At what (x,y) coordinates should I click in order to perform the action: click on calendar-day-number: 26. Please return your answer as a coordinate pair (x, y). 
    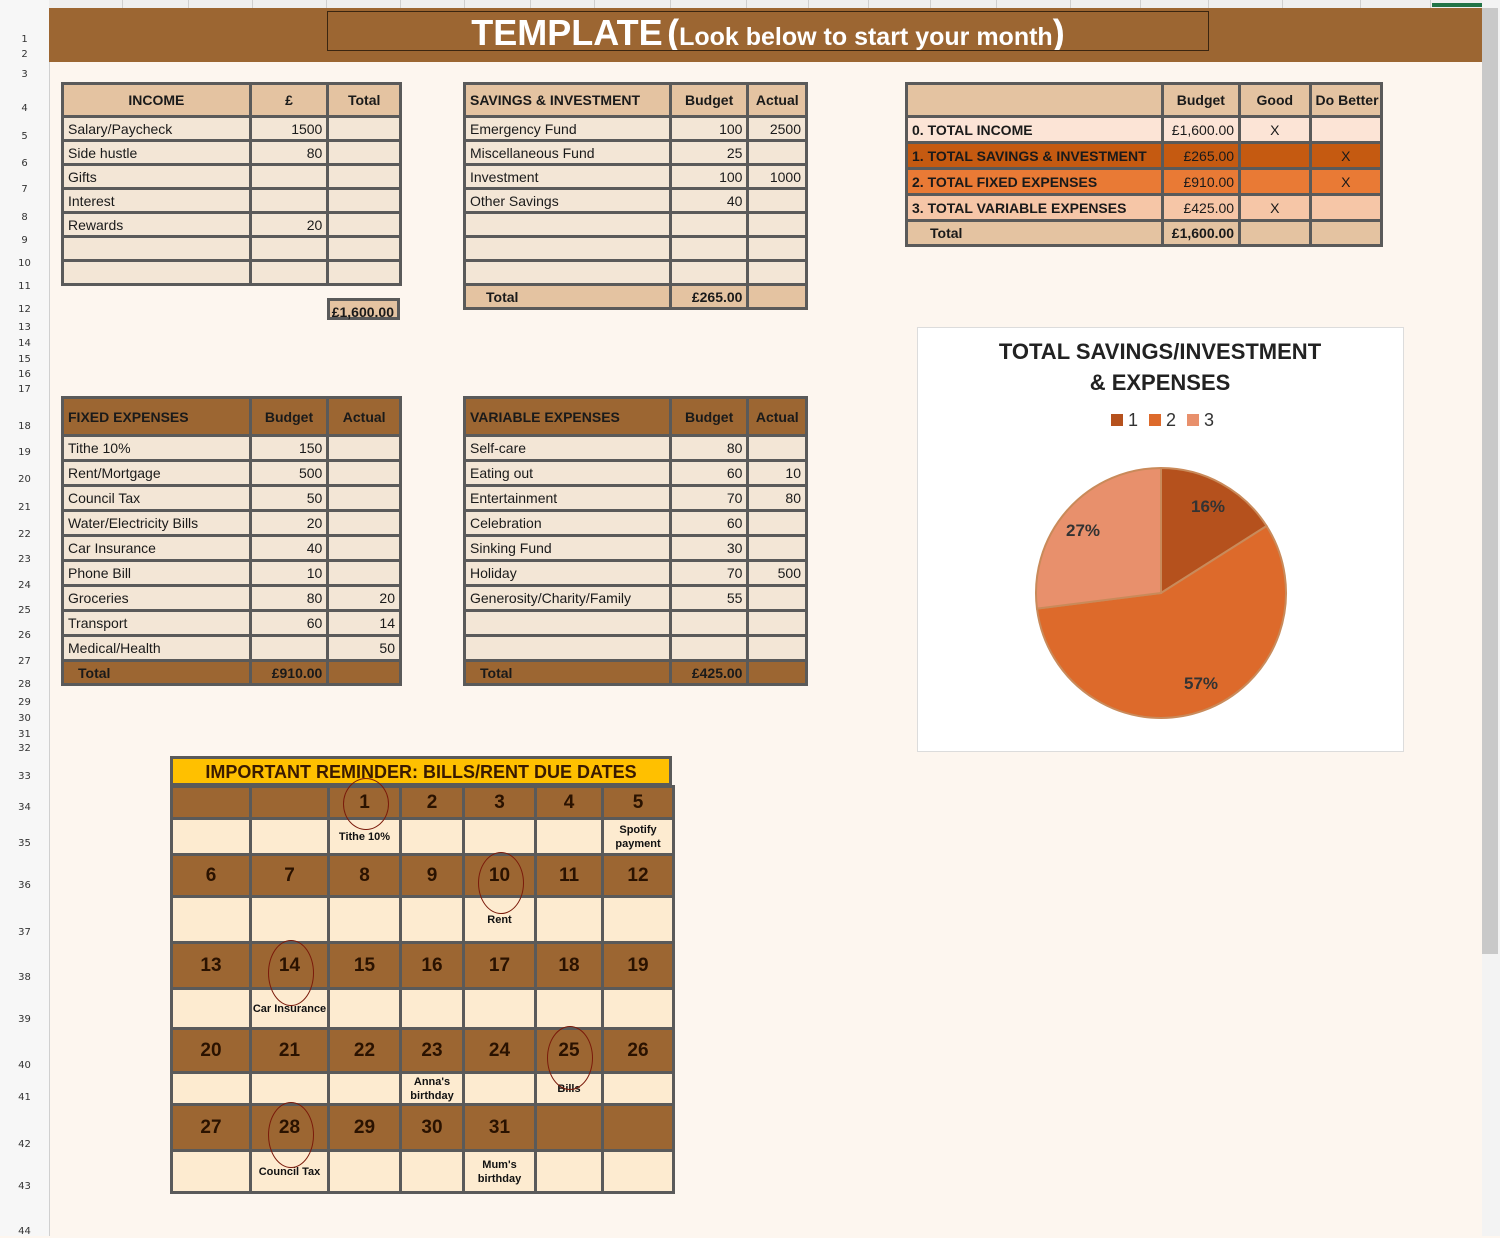
    Looking at the image, I should click on (638, 1050).